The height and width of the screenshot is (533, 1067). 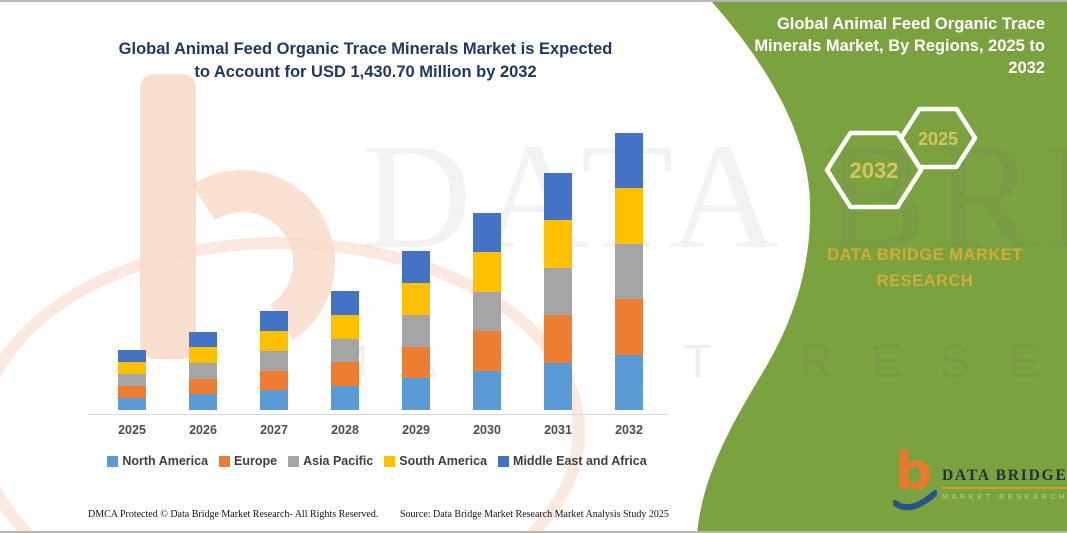 I want to click on hexagon-2025-label: 2025, so click(x=938, y=139).